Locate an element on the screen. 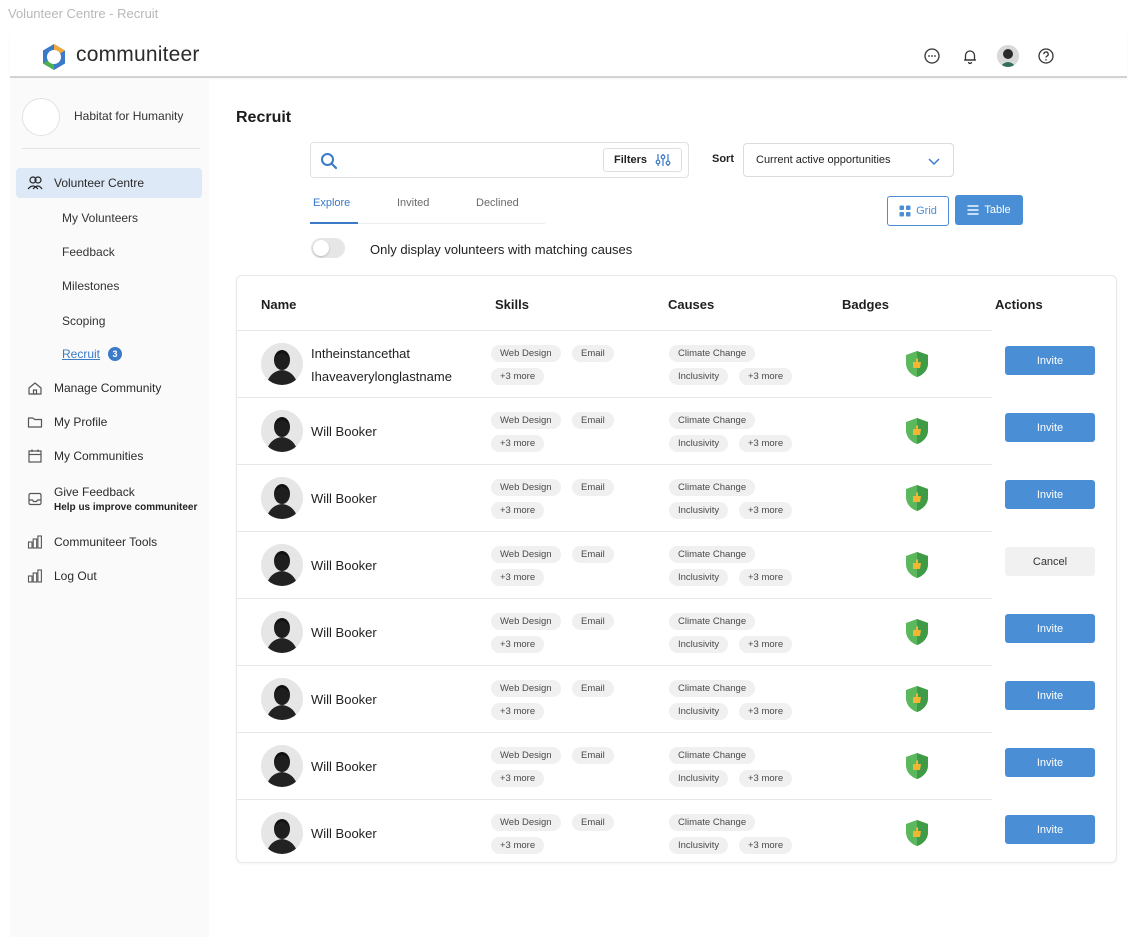 This screenshot has height=937, width=1135. nav-label: Volunteer Centre is located at coordinates (99, 183).